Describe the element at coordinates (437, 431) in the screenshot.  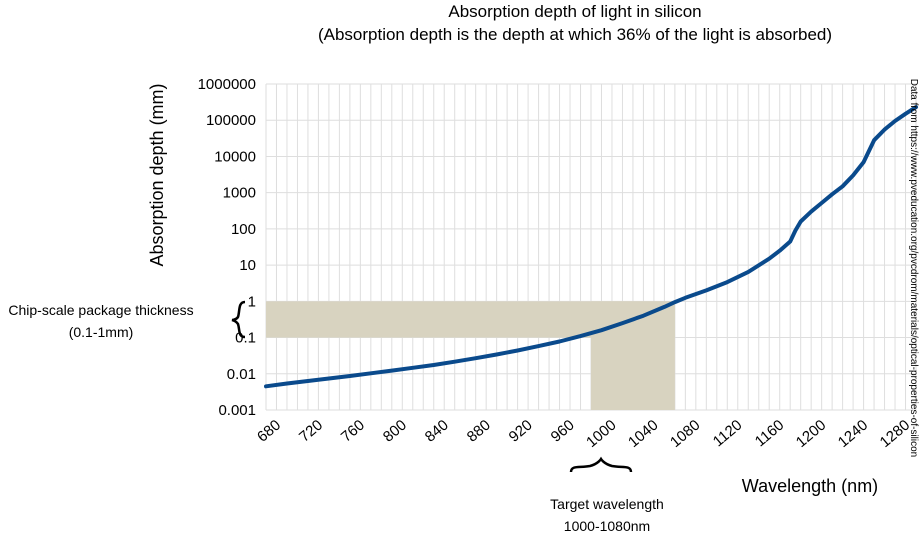
I see `x-tick-label: 840` at that location.